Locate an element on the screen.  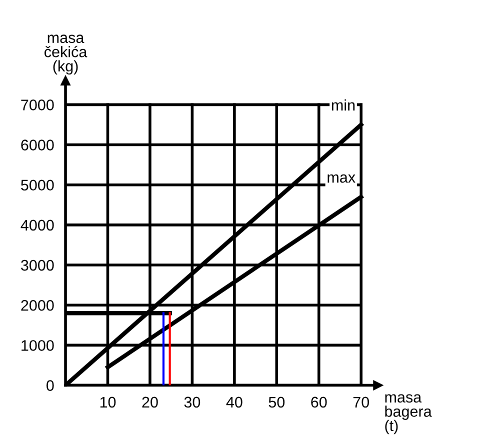
y-tick-label: 3000 is located at coordinates (37, 265).